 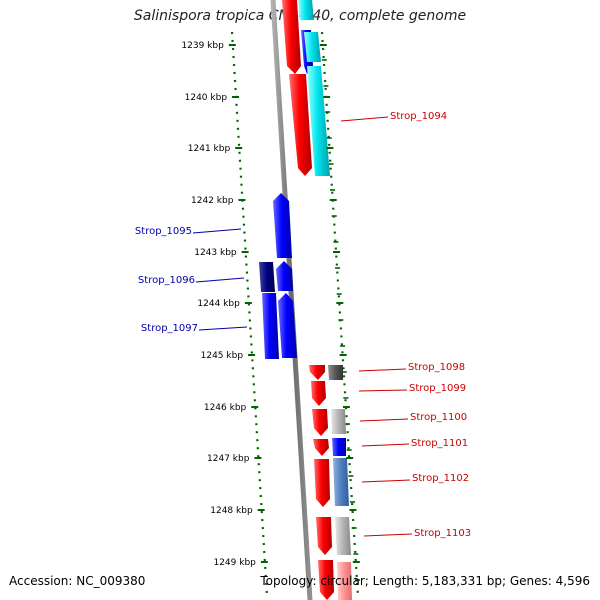 What do you see at coordinates (228, 459) in the screenshot?
I see `tick-label: 1247 kbp` at bounding box center [228, 459].